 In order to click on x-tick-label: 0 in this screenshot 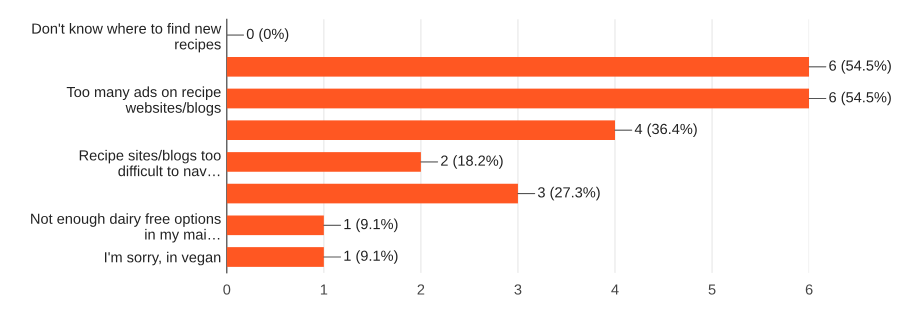, I will do `click(226, 289)`.